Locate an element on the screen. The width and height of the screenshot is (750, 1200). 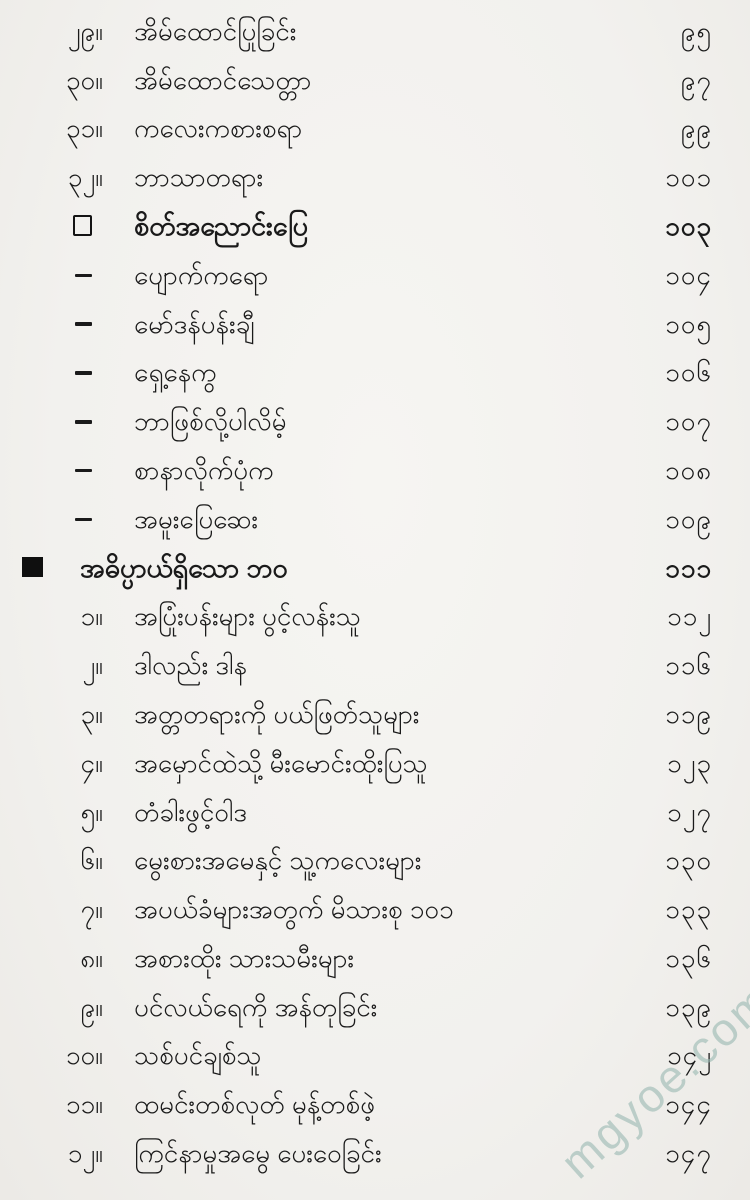
toc-row: ၂၉။ အိမ်ထောင်ပြုခြင်း ၉၅ is located at coordinates (356, 31).